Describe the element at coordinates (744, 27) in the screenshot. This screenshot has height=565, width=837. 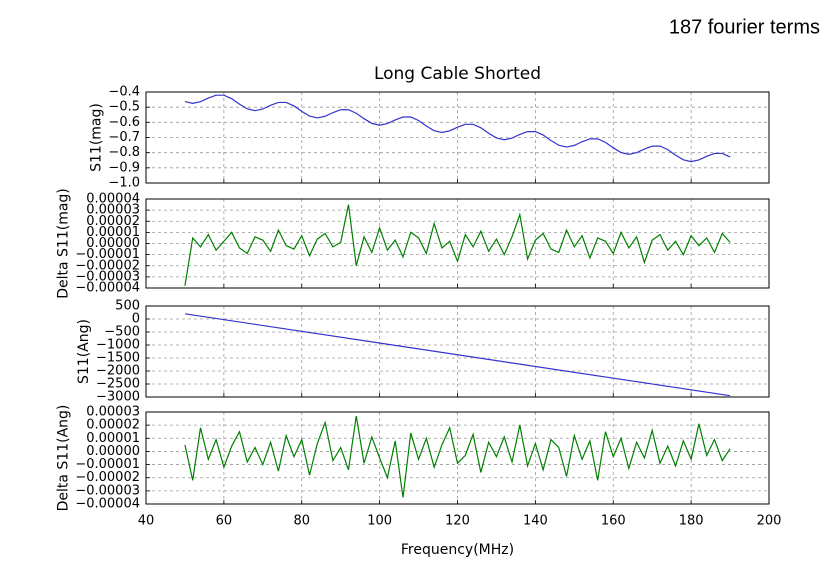
I see `header-text: 187 fourier terms` at that location.